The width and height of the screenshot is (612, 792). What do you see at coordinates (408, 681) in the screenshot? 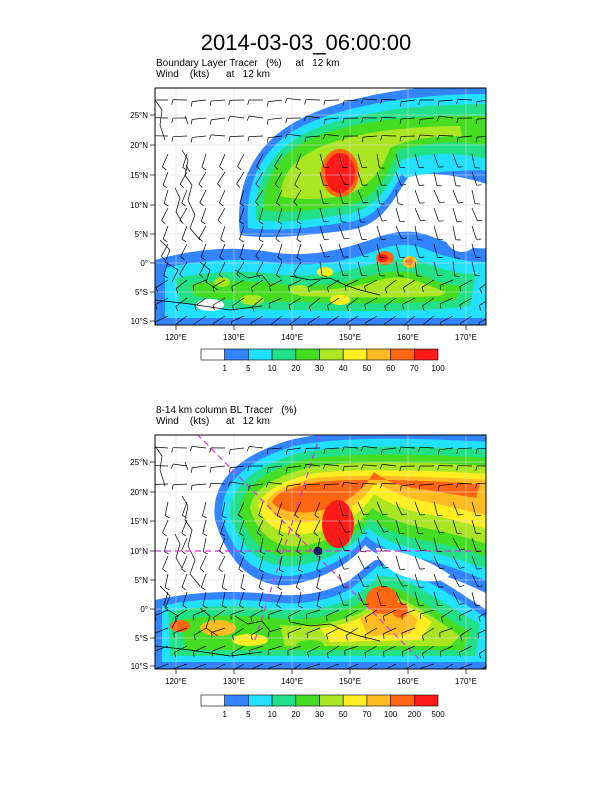
I see `lon-tick-label: 160°E` at bounding box center [408, 681].